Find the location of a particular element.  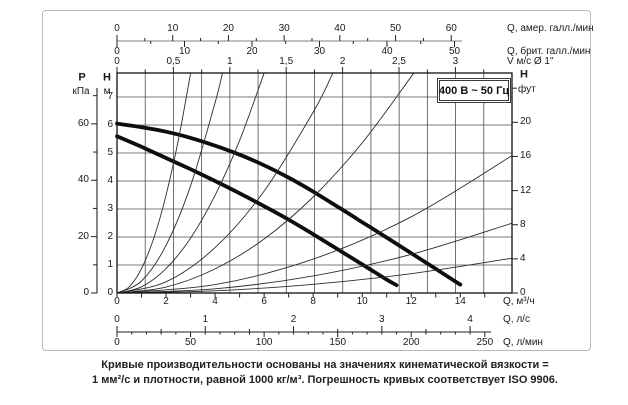

axis-tick-label: 2,5 is located at coordinates (399, 61).